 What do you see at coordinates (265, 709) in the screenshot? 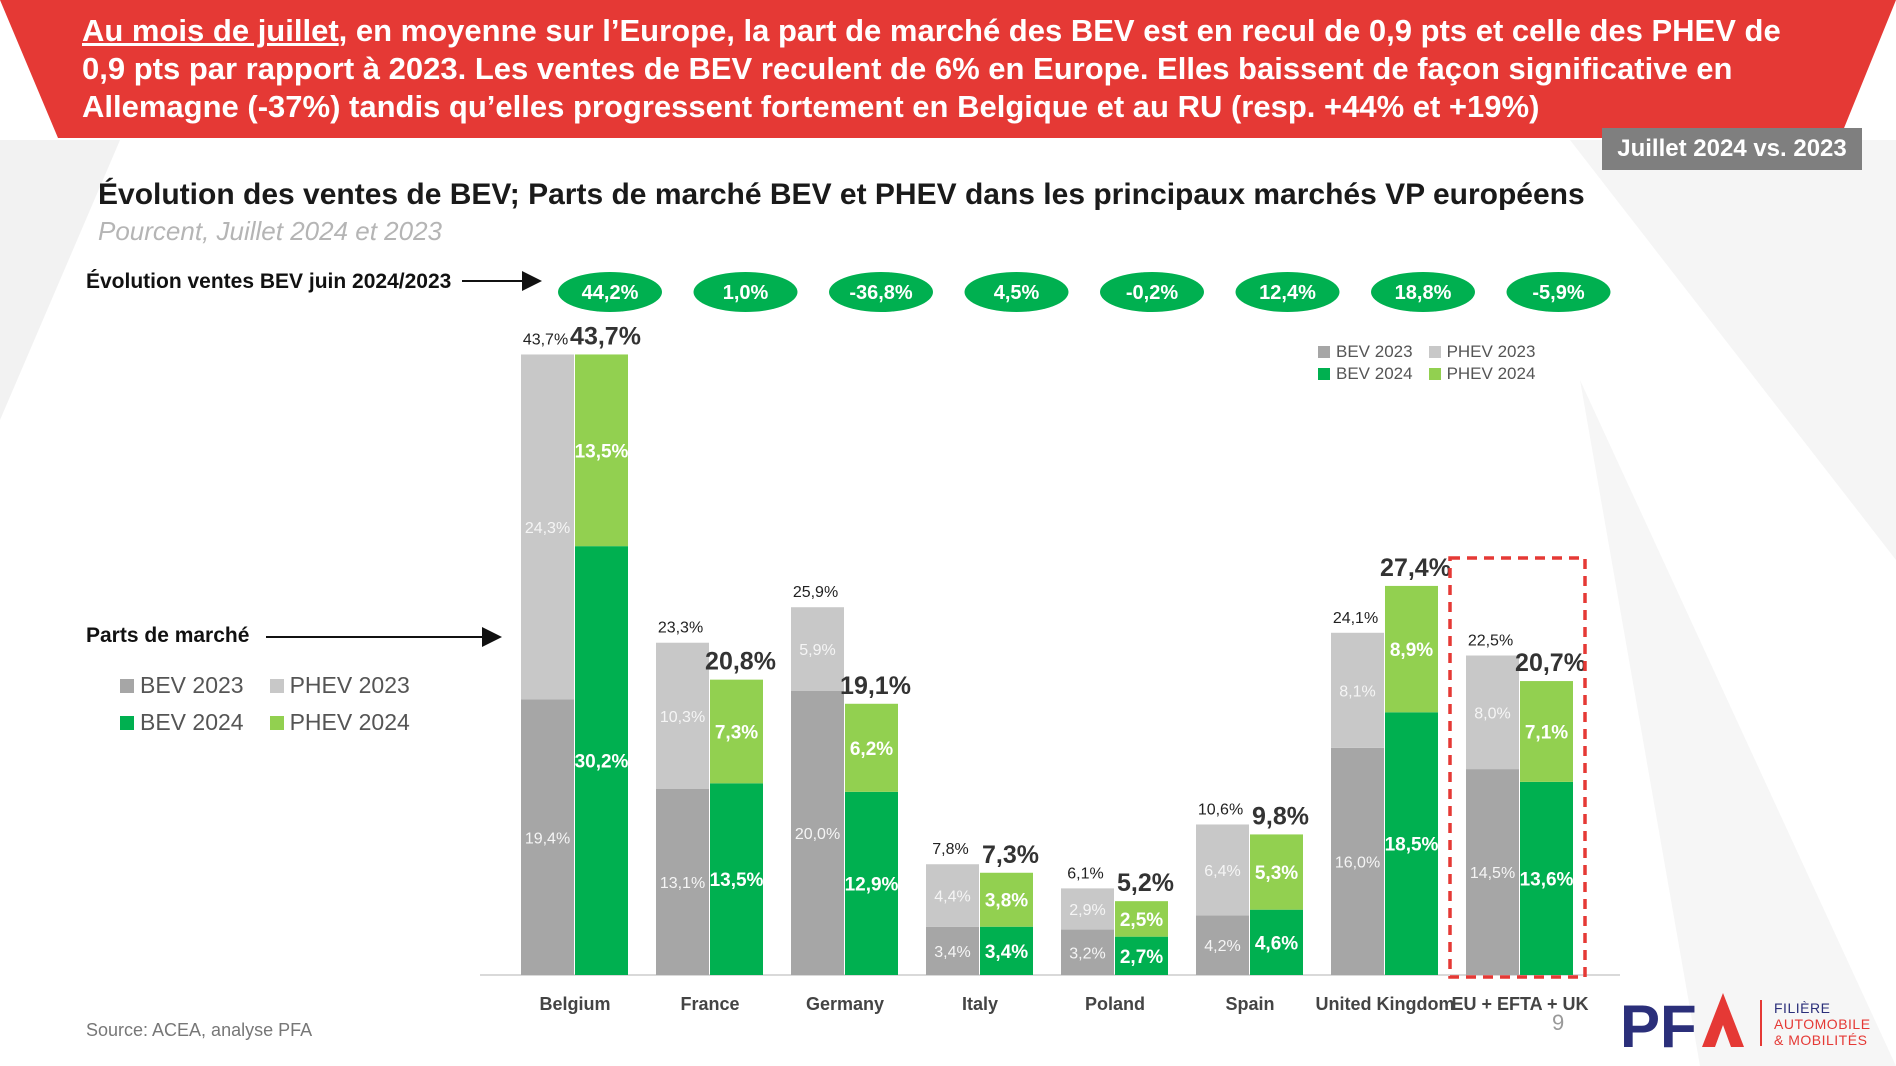
I see `legend-left: BEV 2023 PHEV 2023 BEV 2024 PHEV 2024` at bounding box center [265, 709].